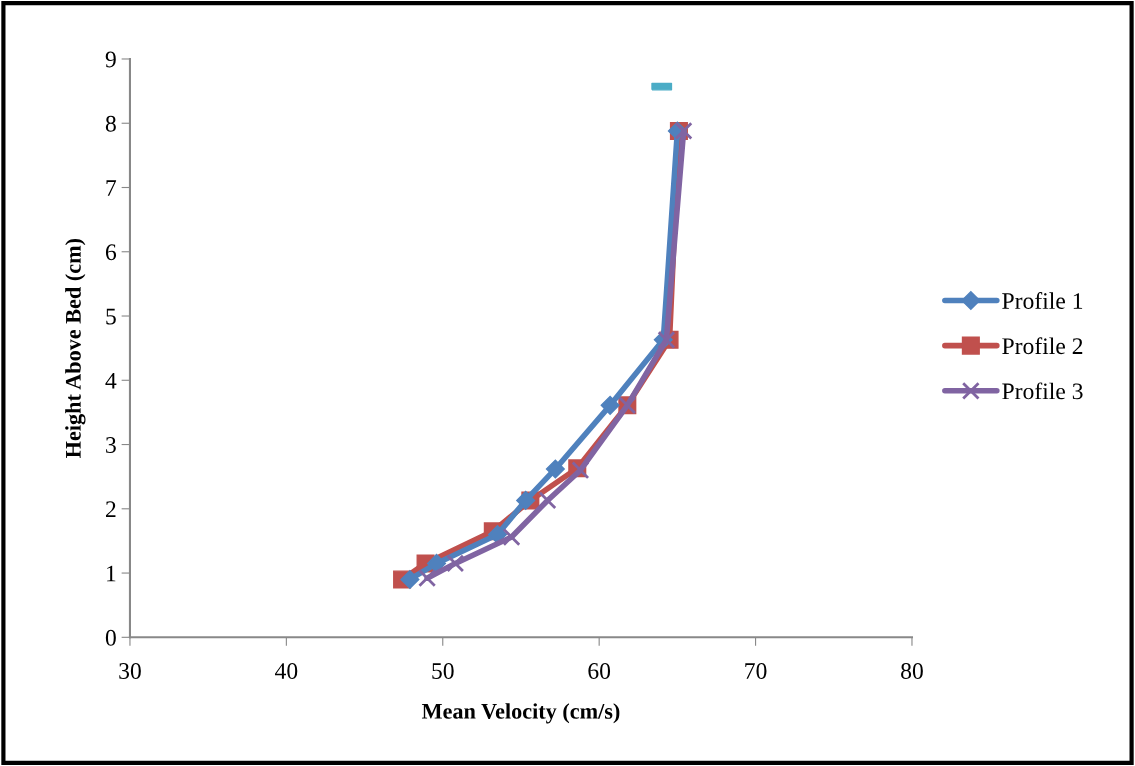 The image size is (1135, 766). Describe the element at coordinates (443, 670) in the screenshot. I see `x-tick-label: 50` at that location.